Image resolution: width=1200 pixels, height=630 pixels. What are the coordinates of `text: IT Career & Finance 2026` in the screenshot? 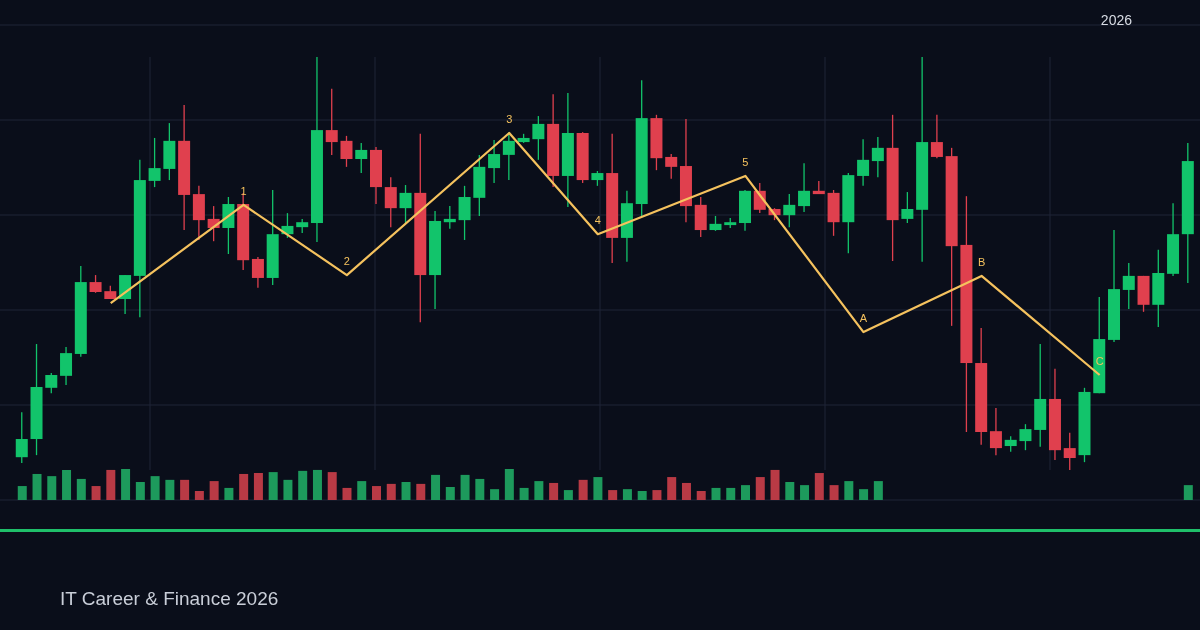 It's located at (169, 599).